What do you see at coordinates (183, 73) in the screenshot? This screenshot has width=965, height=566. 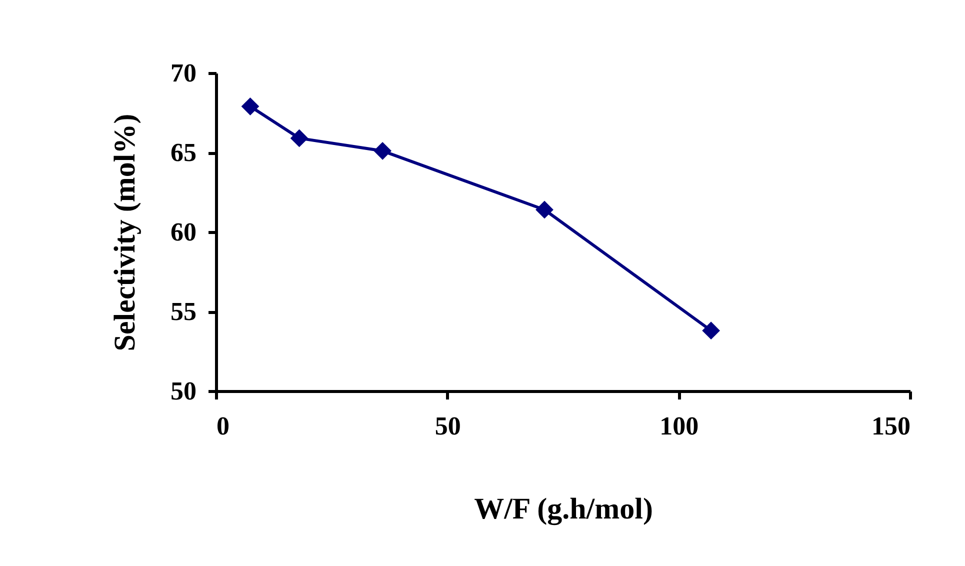 I see `y-tick-label: 70` at bounding box center [183, 73].